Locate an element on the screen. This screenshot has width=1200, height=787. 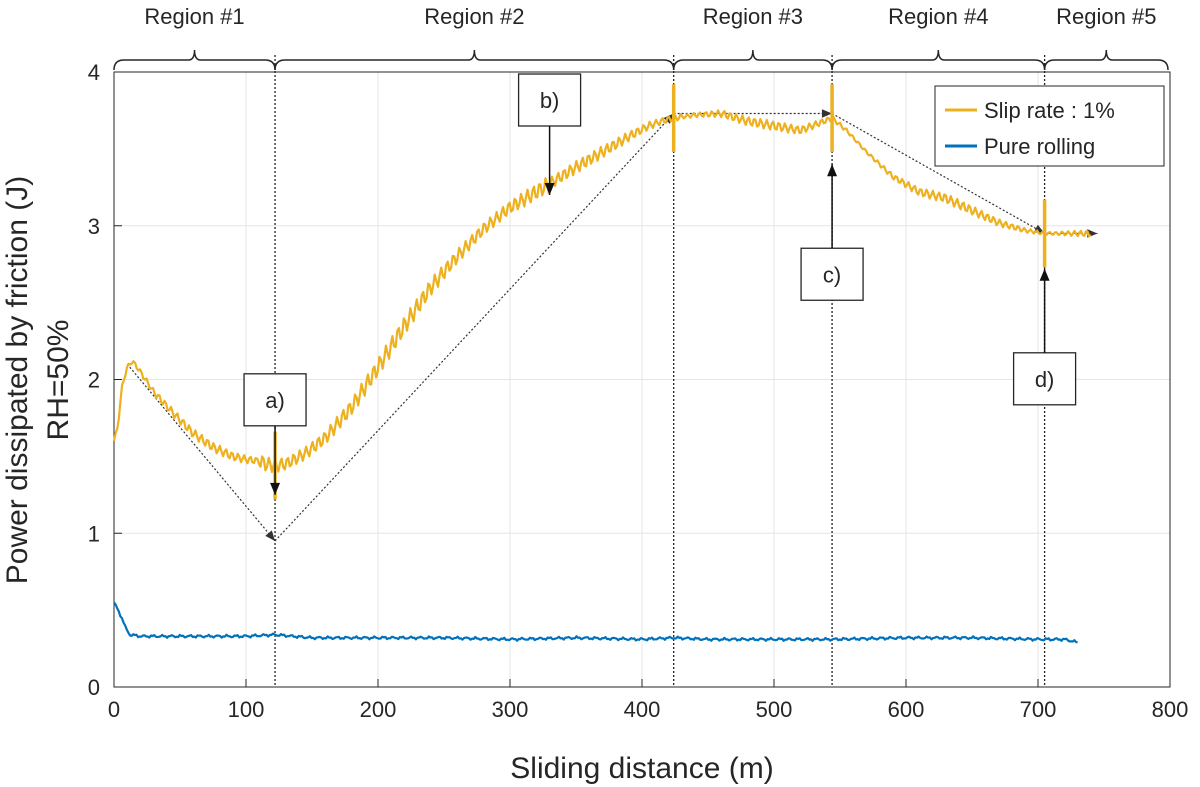
y-axis-title: Power dissipated by friction (J) is located at coordinates (17, 380).